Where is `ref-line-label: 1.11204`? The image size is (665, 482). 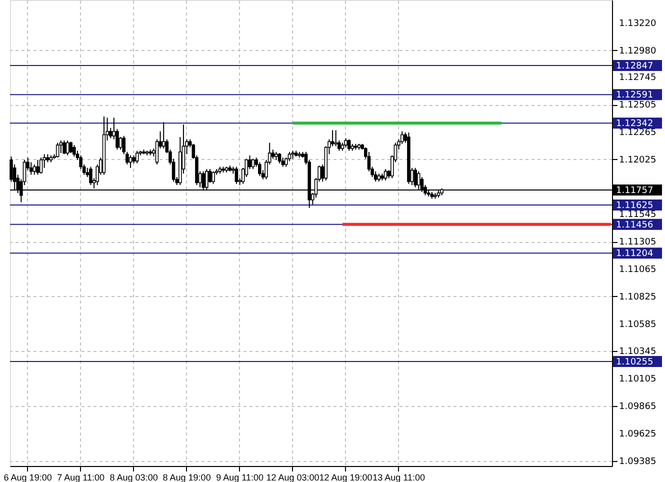 ref-line-label: 1.11204 is located at coordinates (635, 254).